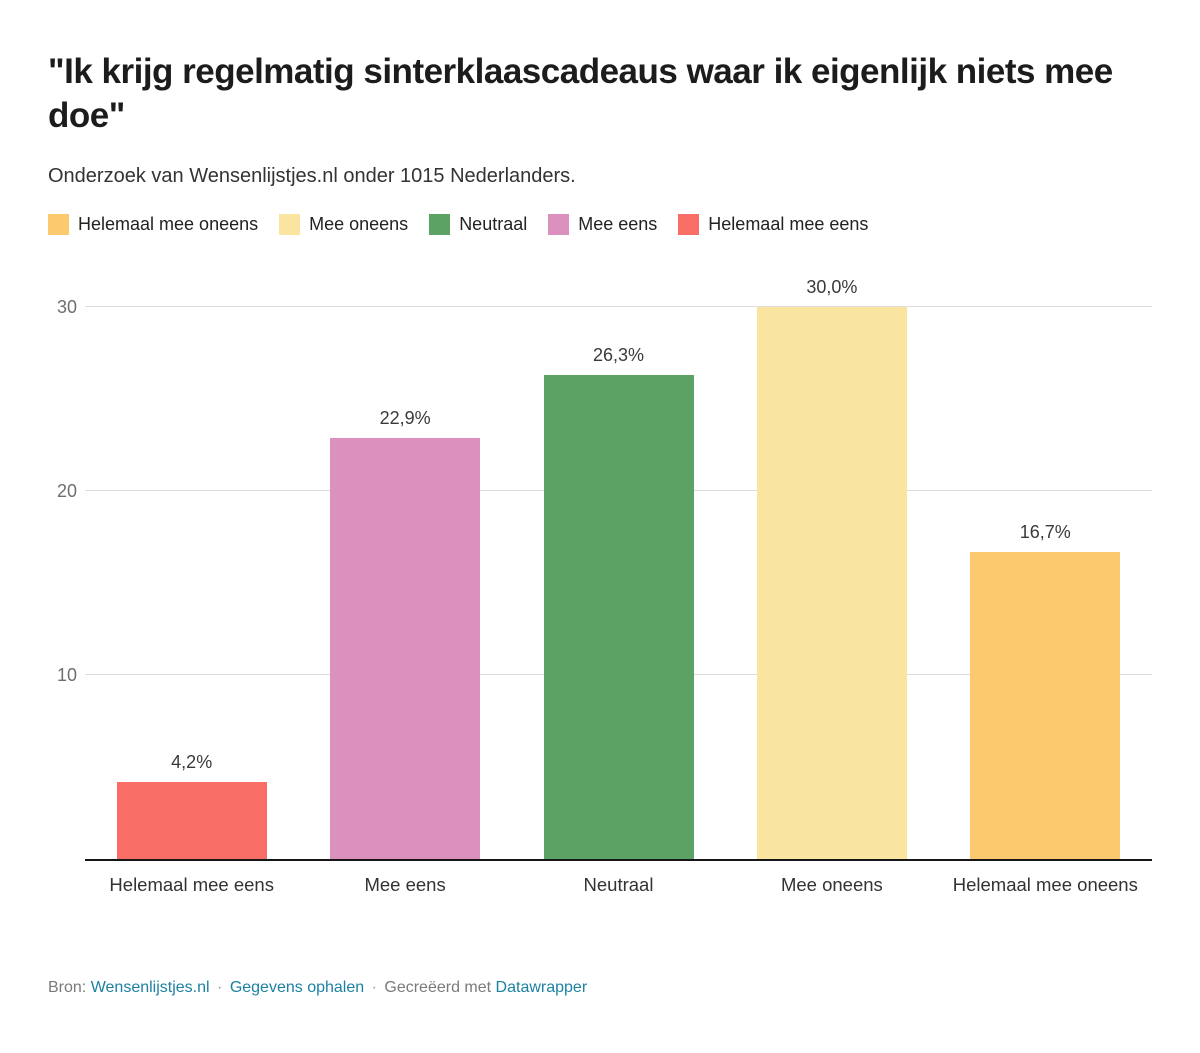 The height and width of the screenshot is (1053, 1200). I want to click on category-label-neutraal: Neutraal, so click(618, 884).